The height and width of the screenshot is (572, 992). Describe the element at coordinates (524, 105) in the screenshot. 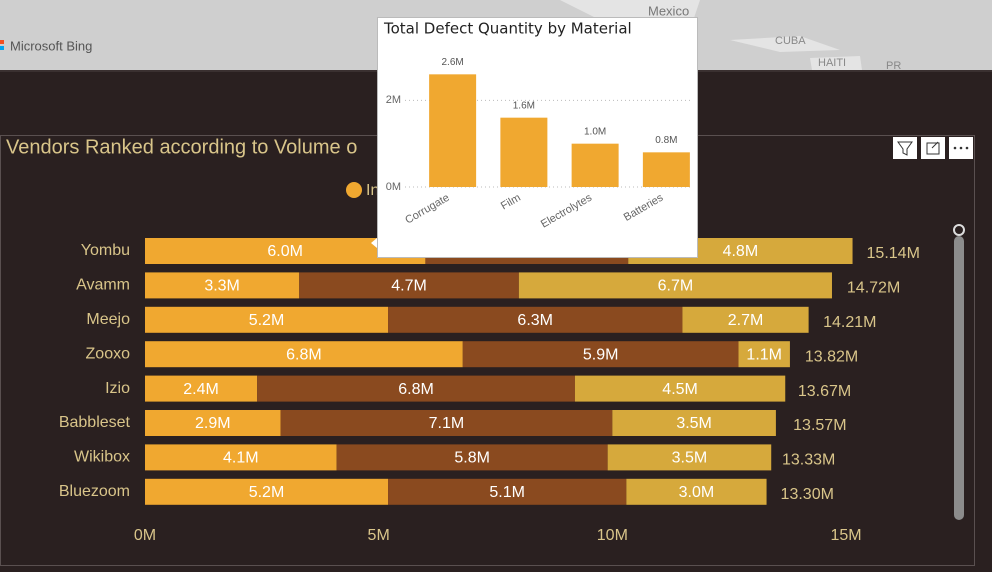

I see `data-label: 1.6M` at that location.